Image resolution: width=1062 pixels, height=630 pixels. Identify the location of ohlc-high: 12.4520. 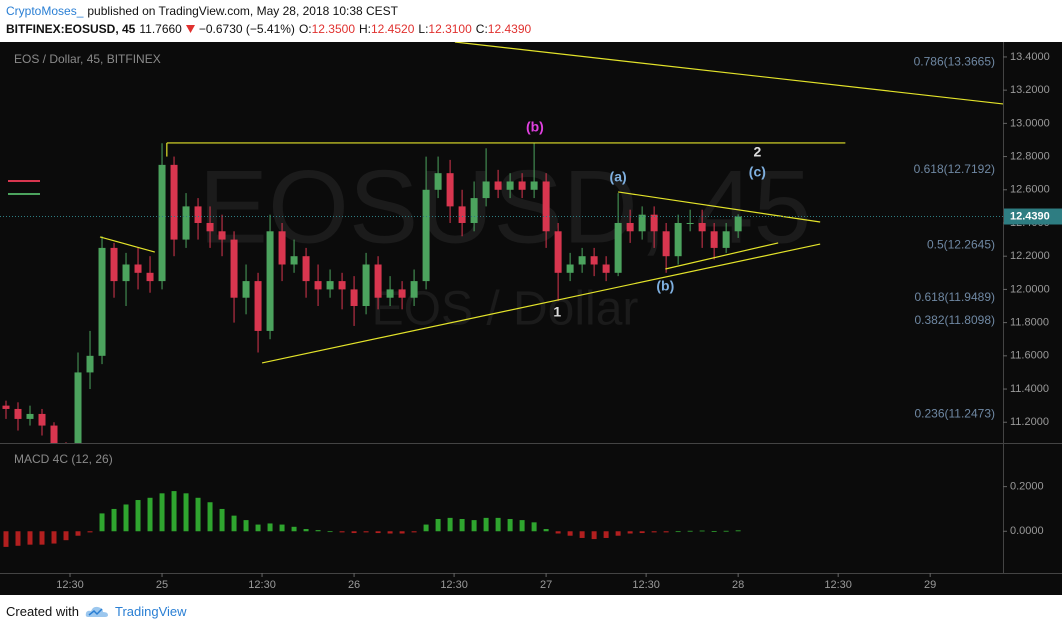
(393, 29).